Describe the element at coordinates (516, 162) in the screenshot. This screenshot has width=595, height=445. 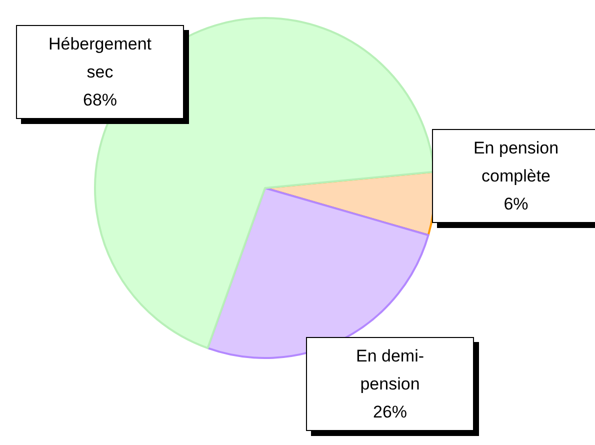
I see `slice-label: En pension complète` at that location.